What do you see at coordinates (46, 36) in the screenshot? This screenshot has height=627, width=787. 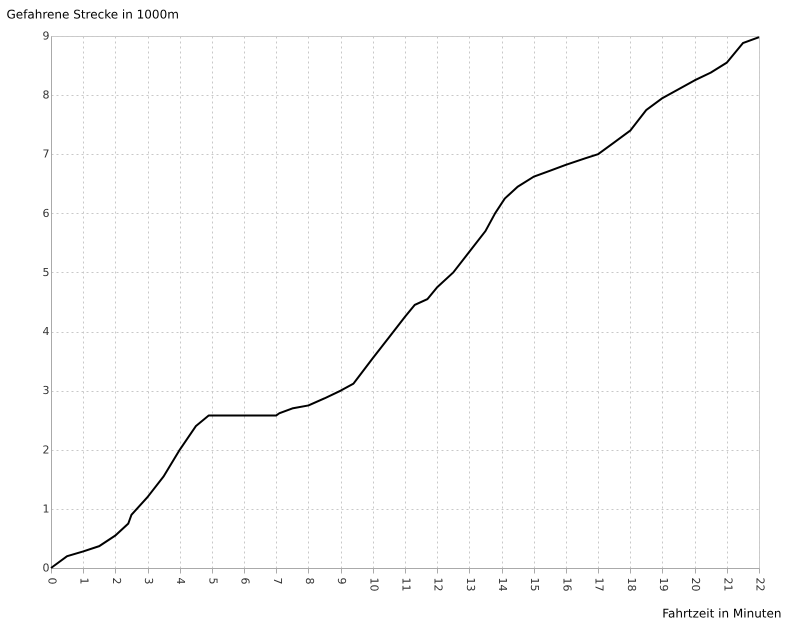 I see `y-tick-label: 9` at bounding box center [46, 36].